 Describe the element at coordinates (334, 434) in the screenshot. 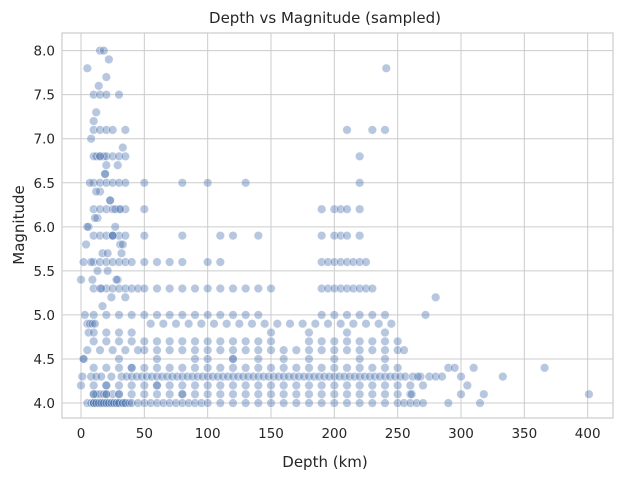

I see `x-tick-label: 200` at that location.